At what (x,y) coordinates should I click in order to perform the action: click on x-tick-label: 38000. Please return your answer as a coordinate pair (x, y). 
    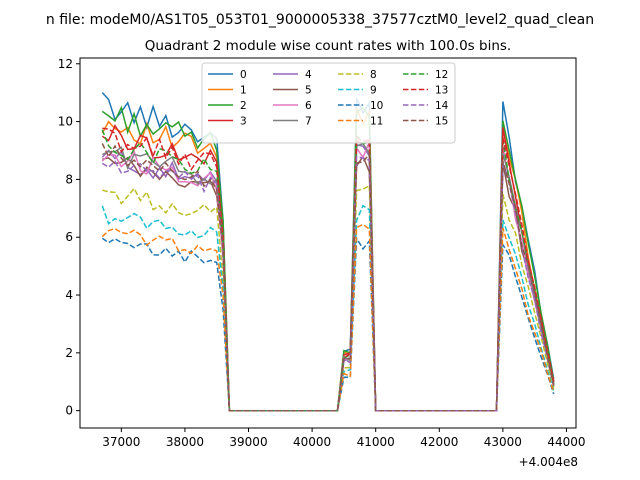
    Looking at the image, I should click on (185, 442).